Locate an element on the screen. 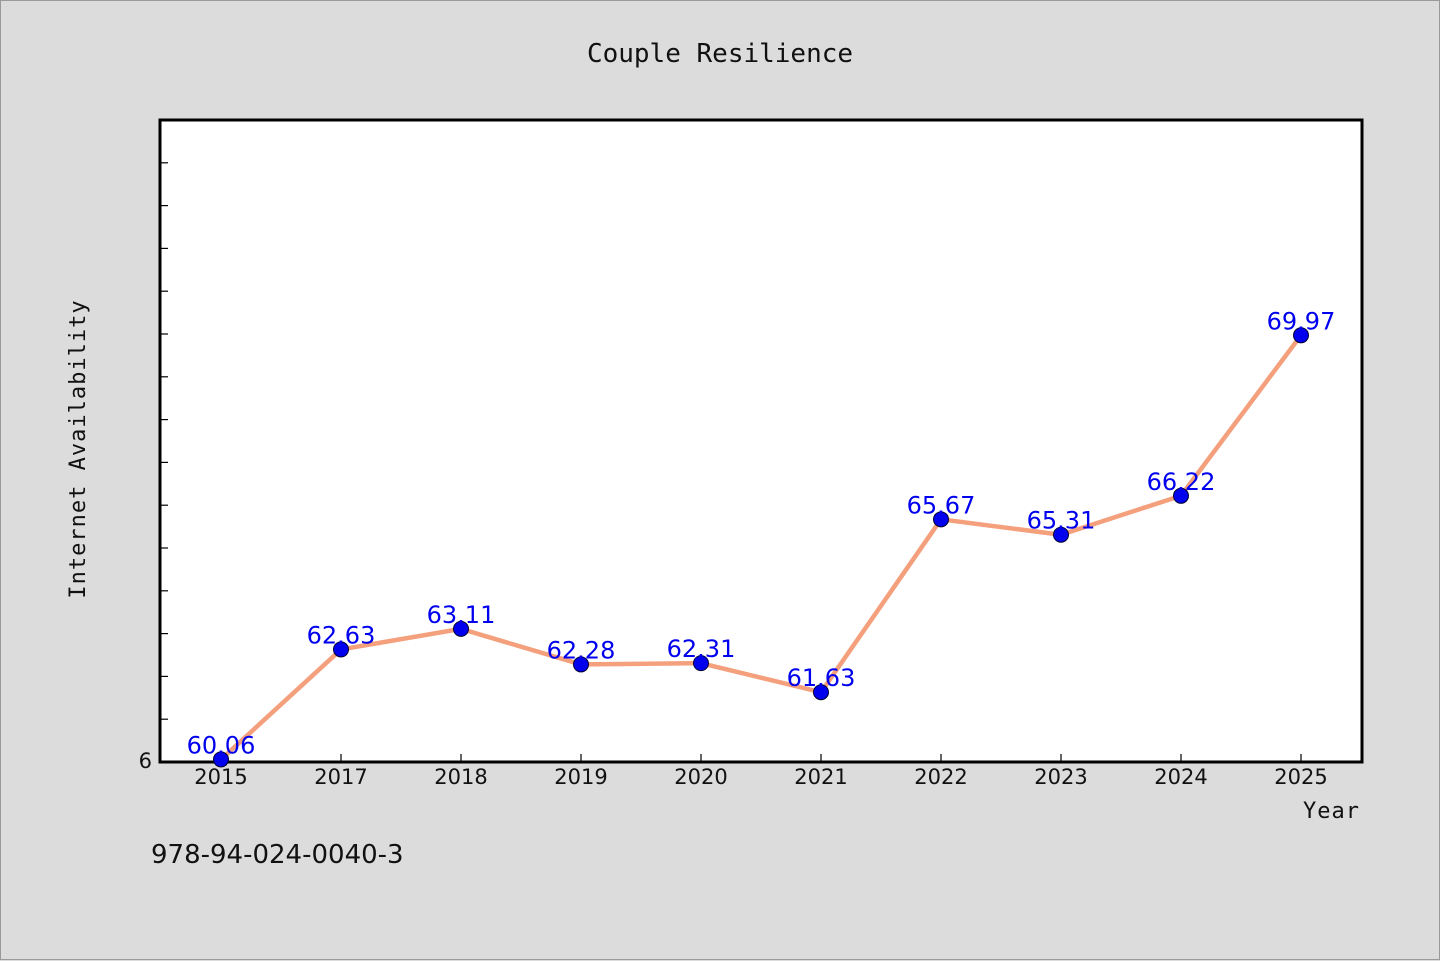  chart-title: Couple Resilience is located at coordinates (720, 54).